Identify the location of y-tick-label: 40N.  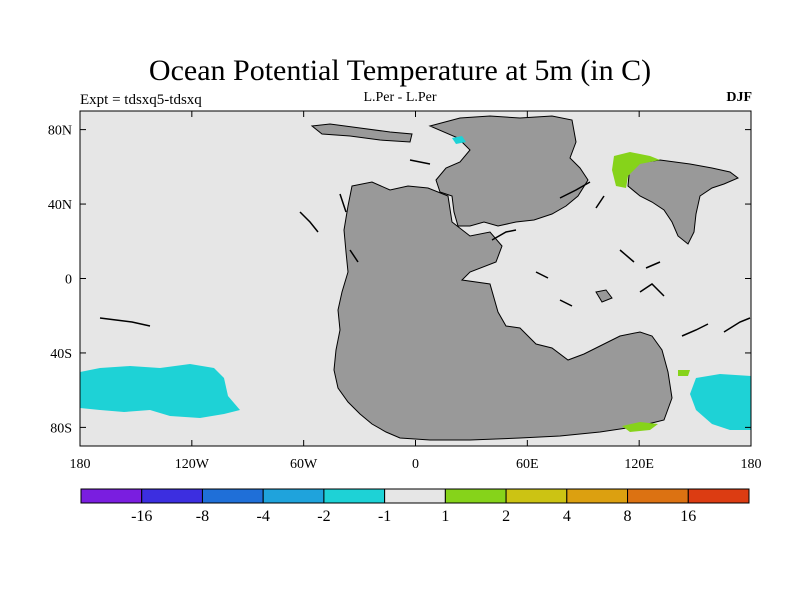
(60, 205).